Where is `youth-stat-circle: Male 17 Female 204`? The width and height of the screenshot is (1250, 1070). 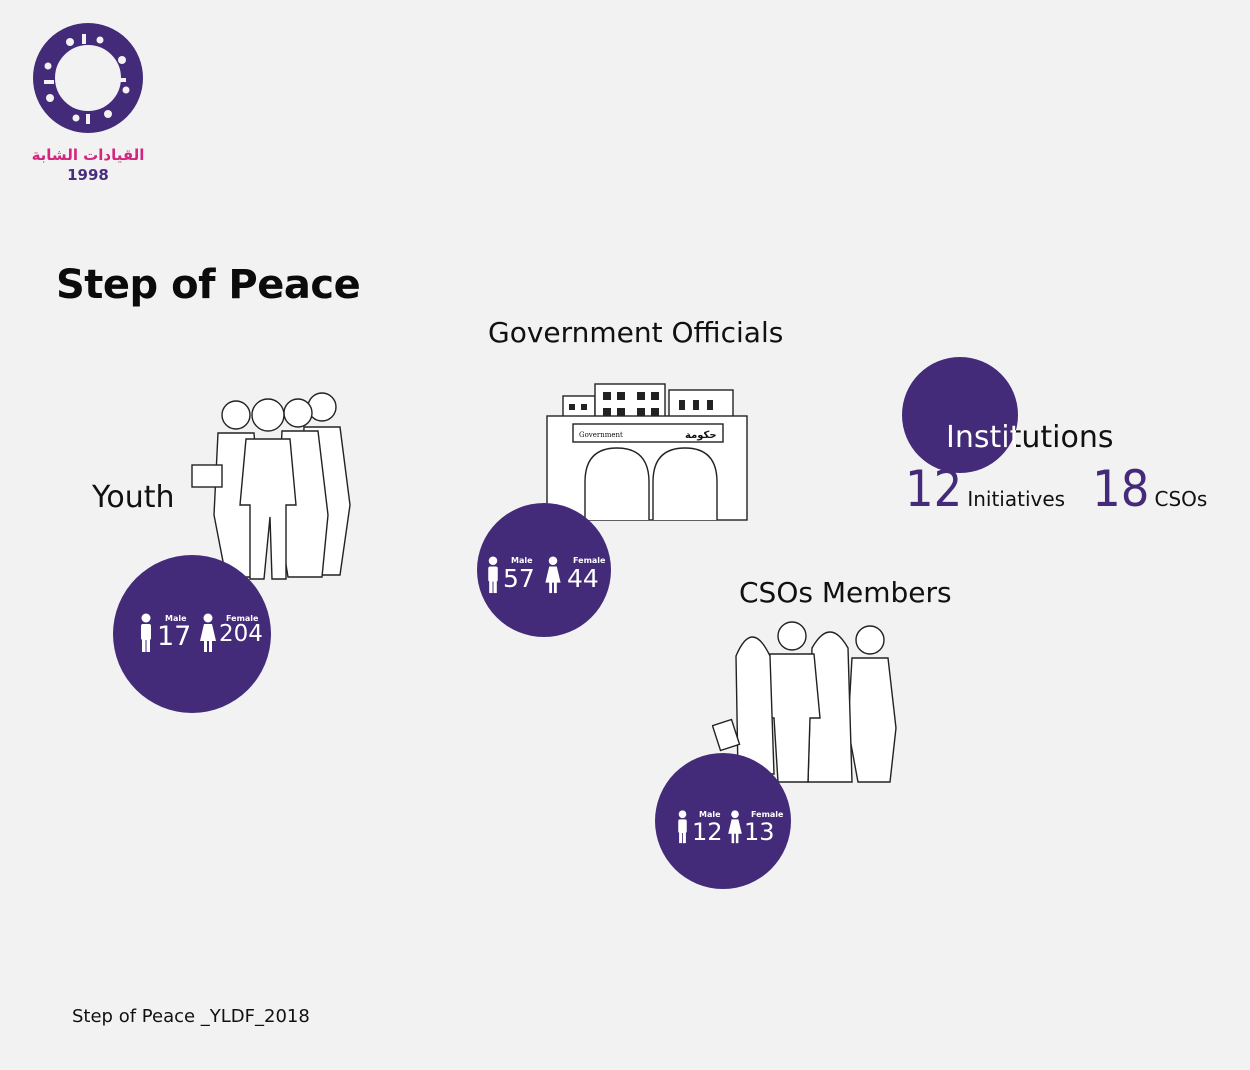
youth-stat-circle: Male 17 Female 204 is located at coordinates (192, 634).